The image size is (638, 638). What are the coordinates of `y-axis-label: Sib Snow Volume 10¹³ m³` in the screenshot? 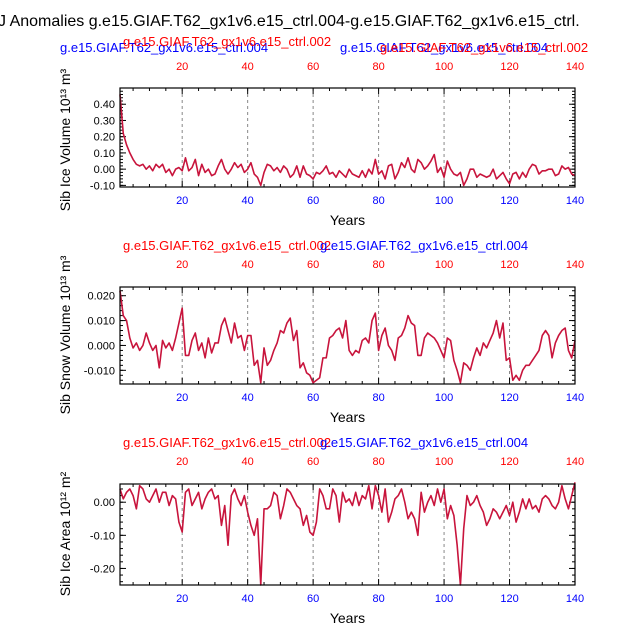 It's located at (65, 334).